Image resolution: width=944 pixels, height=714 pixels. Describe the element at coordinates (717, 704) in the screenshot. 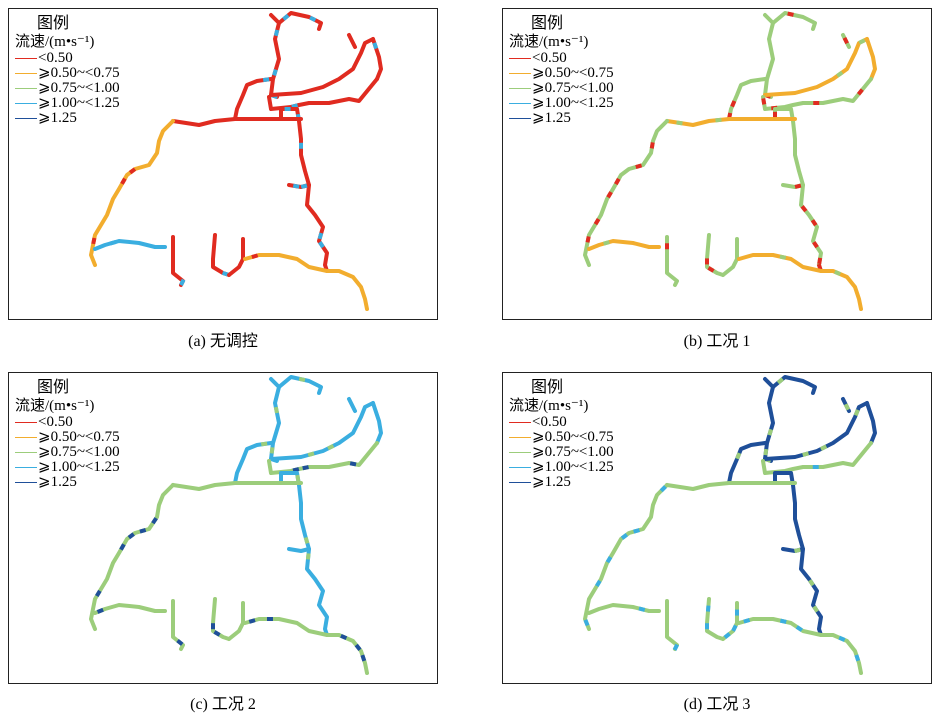

I see `panel-caption: (d) 工况 3` at that location.